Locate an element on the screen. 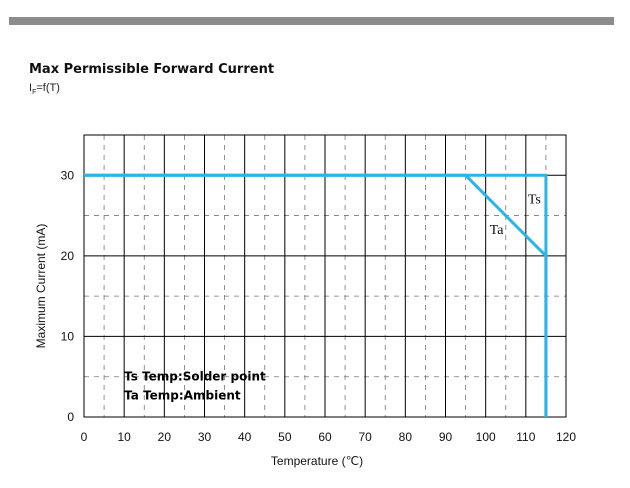 The width and height of the screenshot is (630, 488). x-tick-label: 10 is located at coordinates (124, 437).